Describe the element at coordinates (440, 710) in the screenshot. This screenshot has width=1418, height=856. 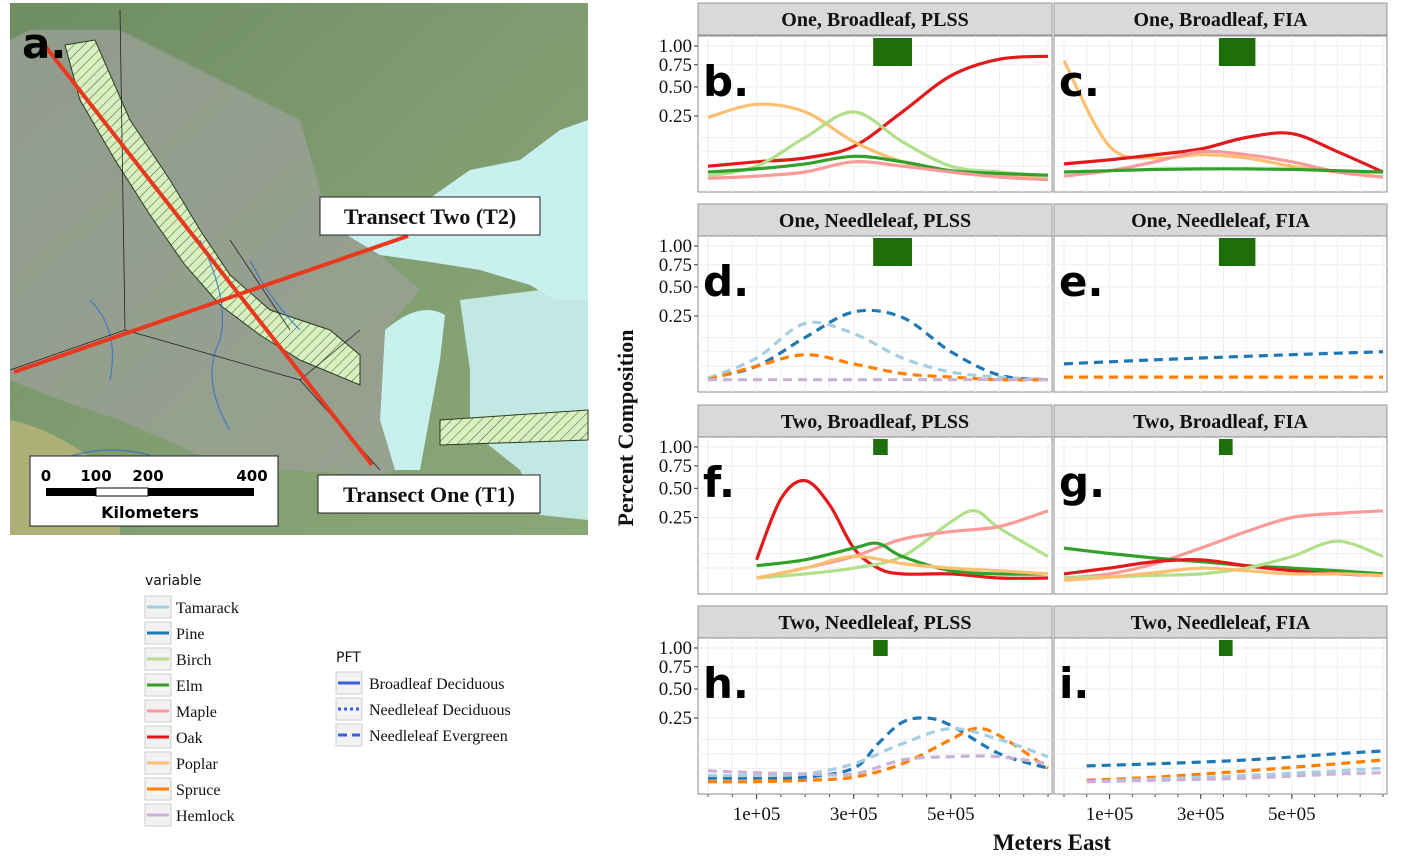
I see `legend-pft-label: Needleleaf Deciduous` at that location.